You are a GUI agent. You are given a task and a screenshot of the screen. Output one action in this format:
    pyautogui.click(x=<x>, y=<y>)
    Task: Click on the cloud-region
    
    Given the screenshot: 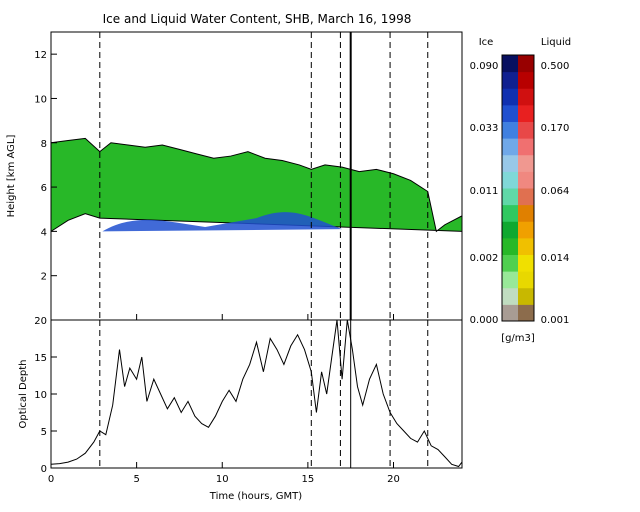 What is the action you would take?
    pyautogui.click(x=256, y=185)
    